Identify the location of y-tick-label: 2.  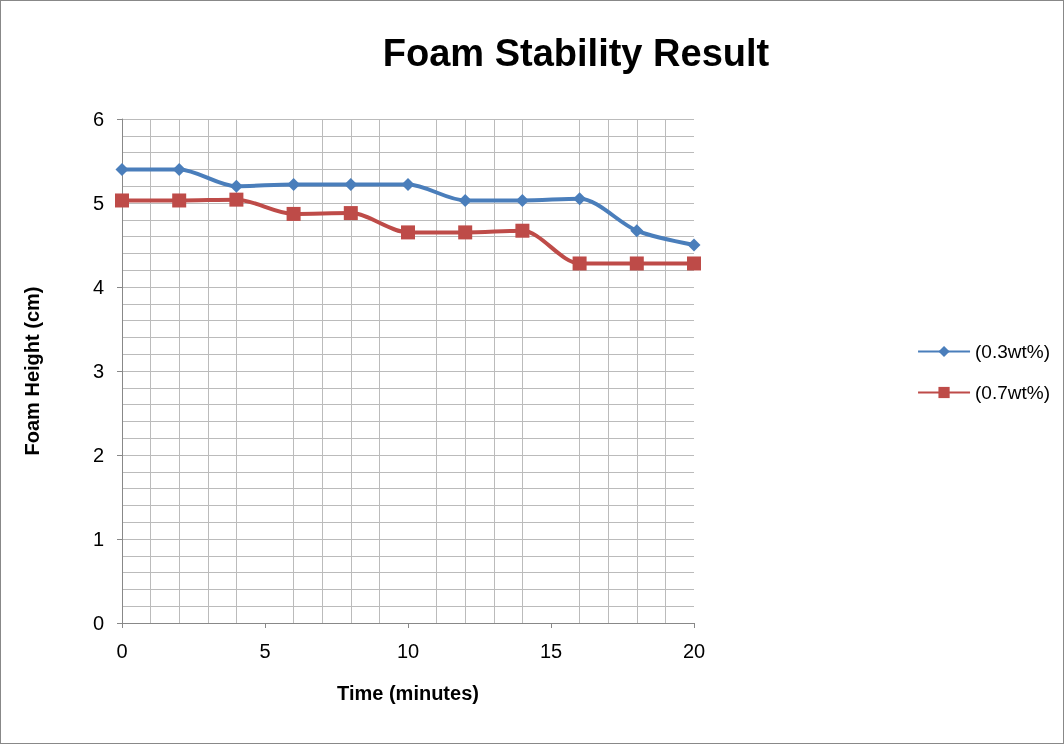
(98, 455).